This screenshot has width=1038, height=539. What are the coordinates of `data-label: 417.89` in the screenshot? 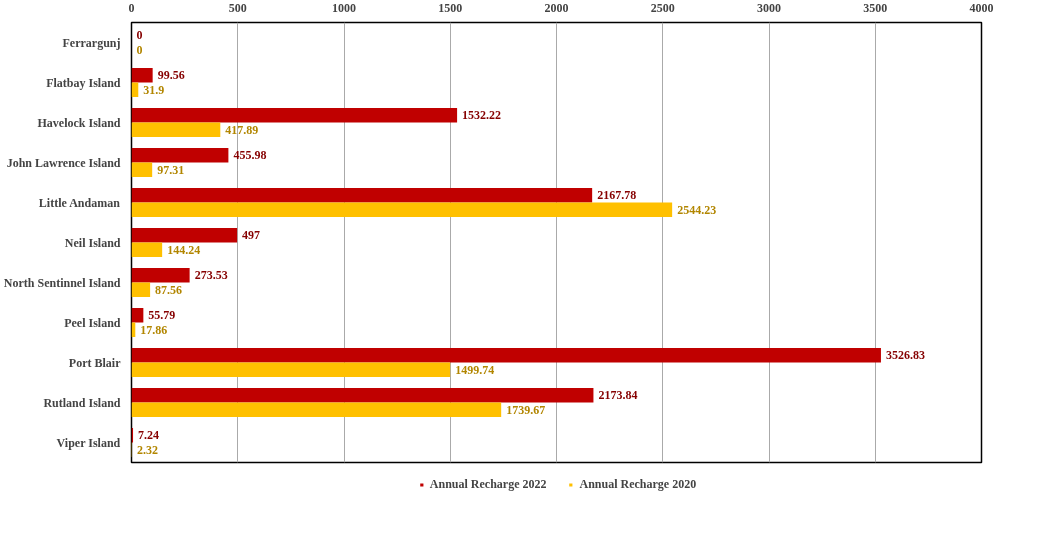 It's located at (242, 129).